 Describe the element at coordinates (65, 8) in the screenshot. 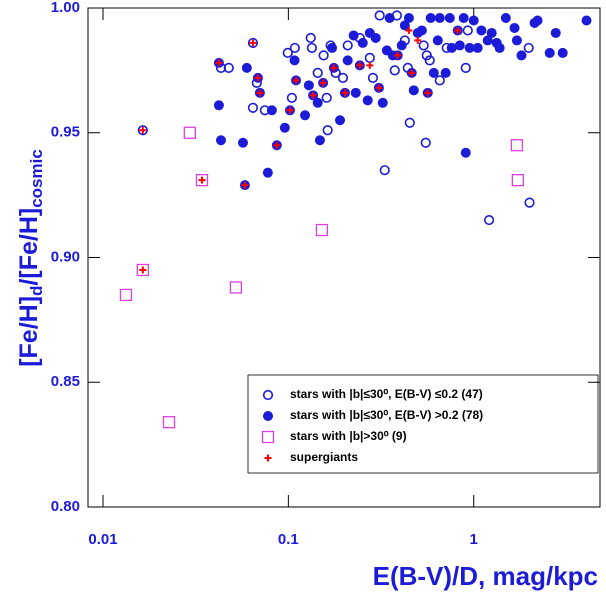

I see `y-tick-label: 1.00` at that location.